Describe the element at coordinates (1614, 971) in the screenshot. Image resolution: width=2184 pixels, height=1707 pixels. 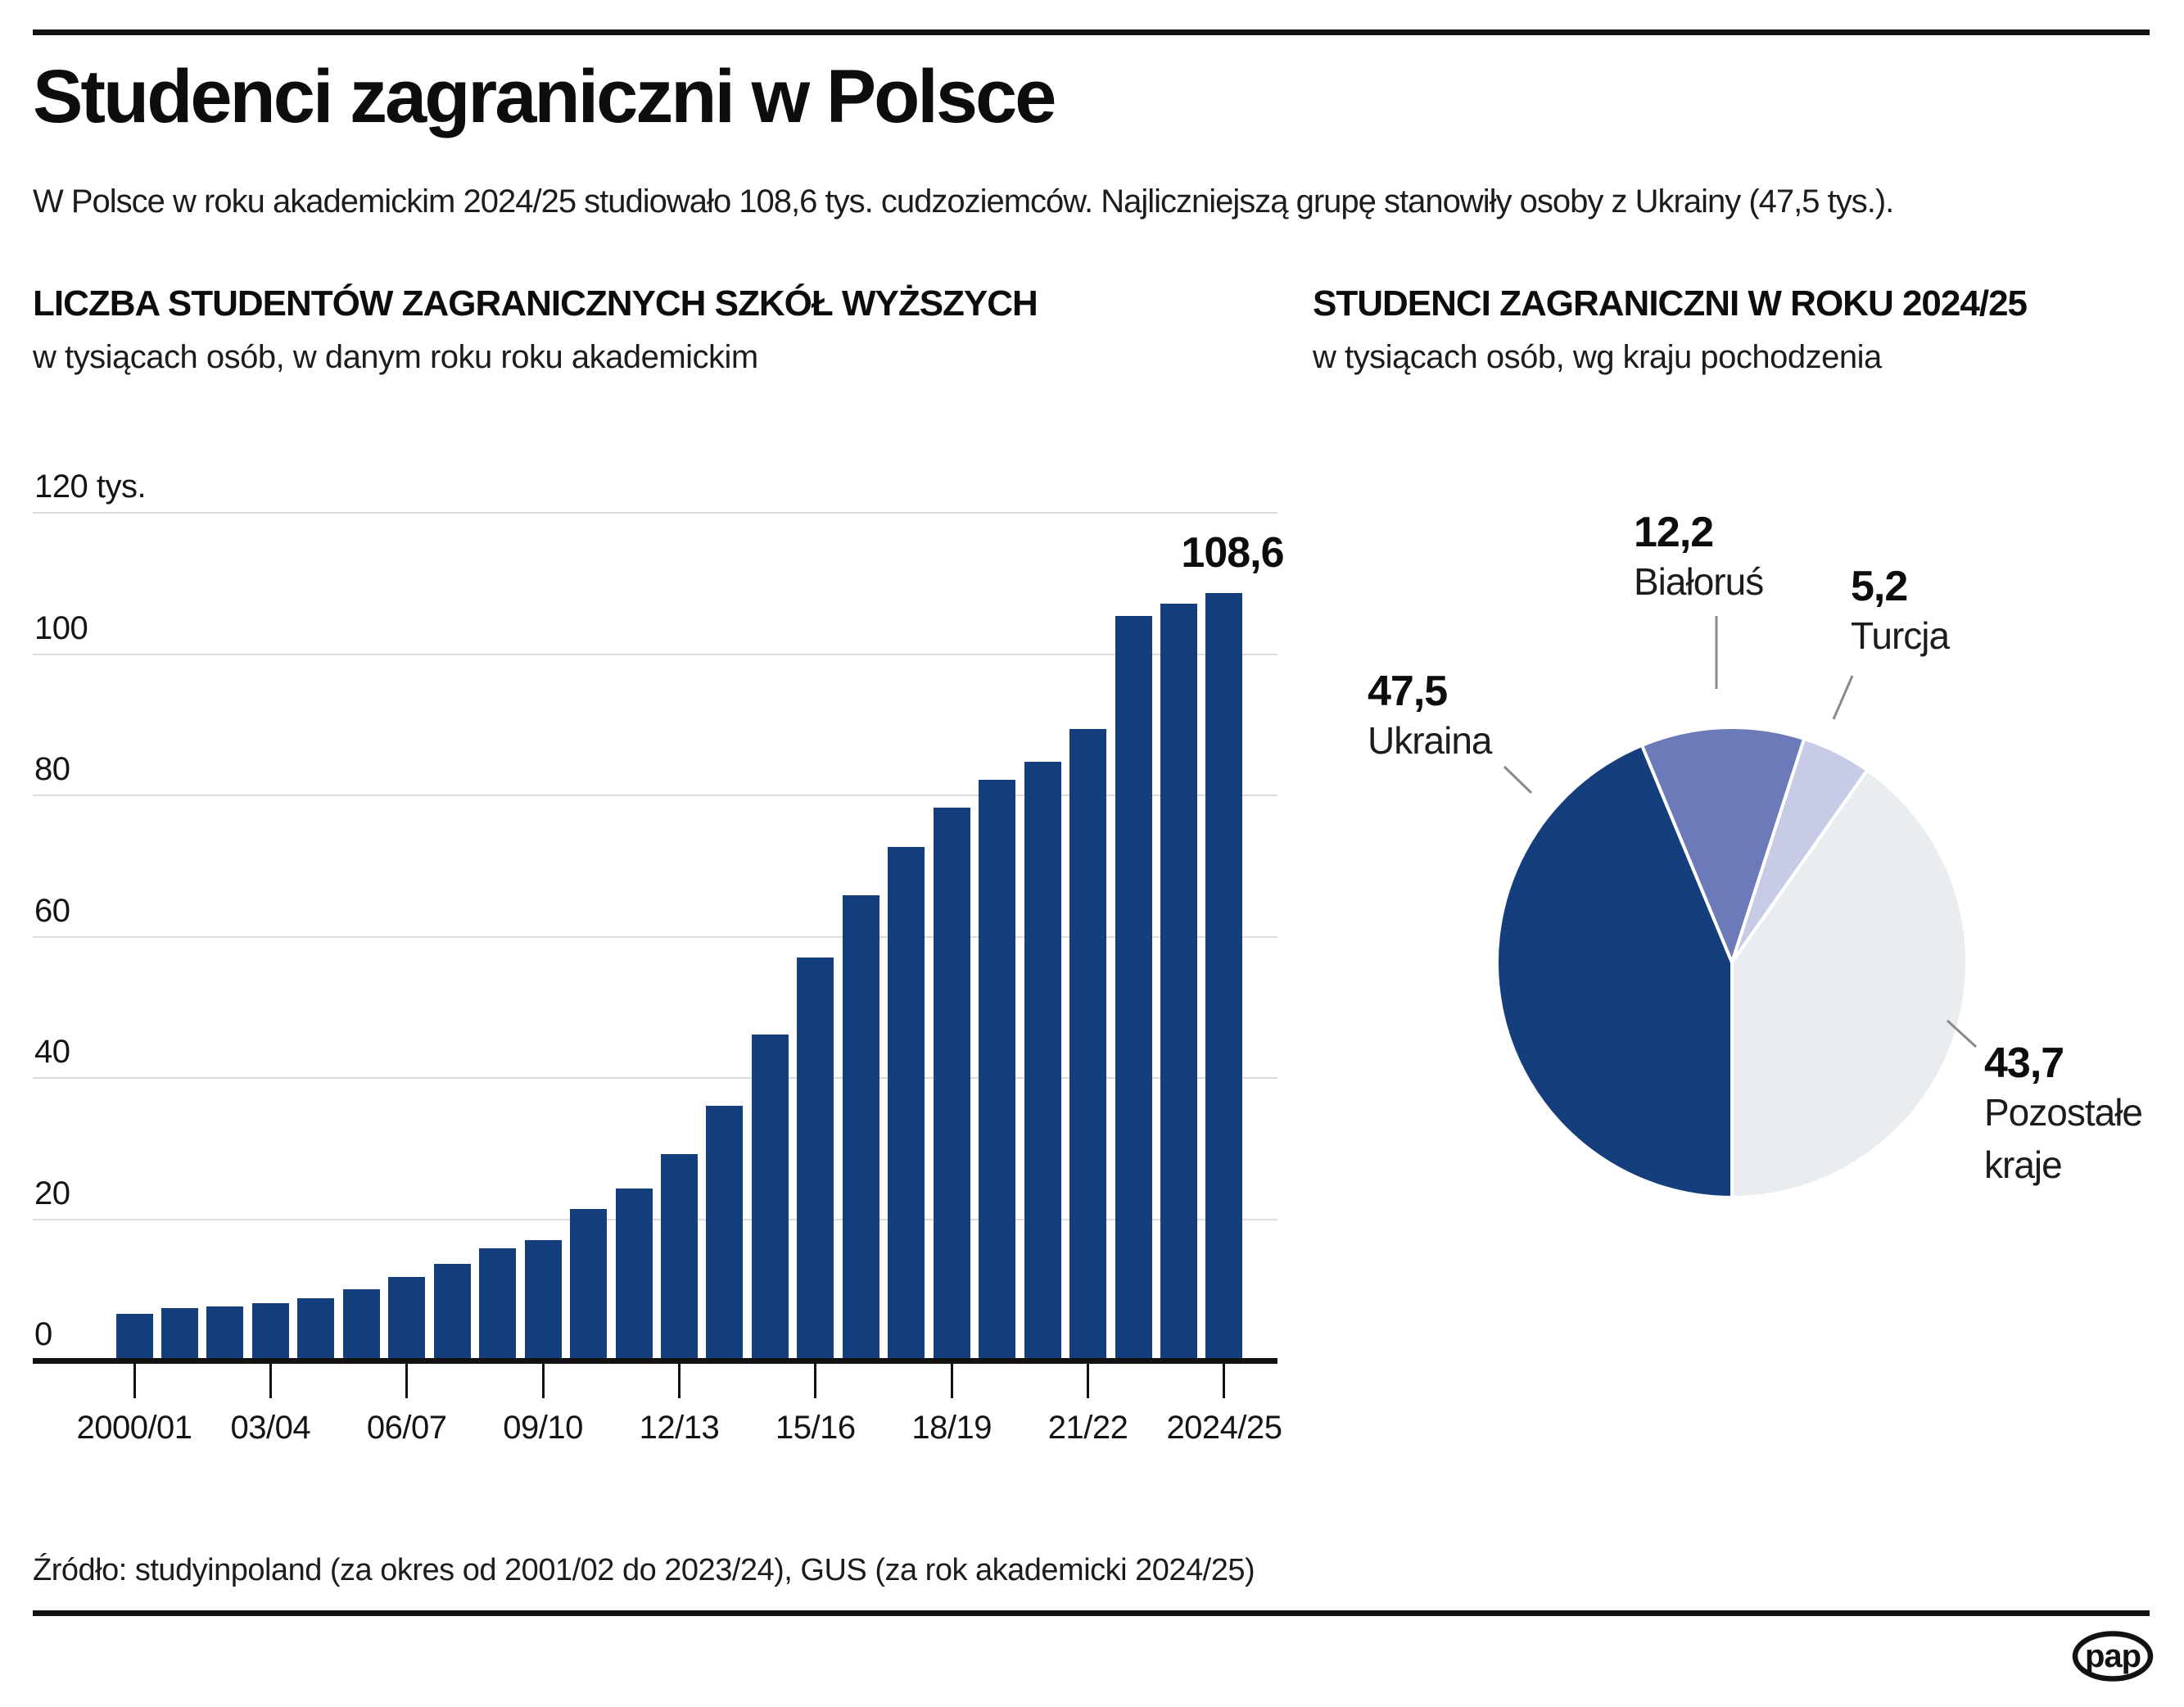
I see `pie-slice-ukraina` at that location.